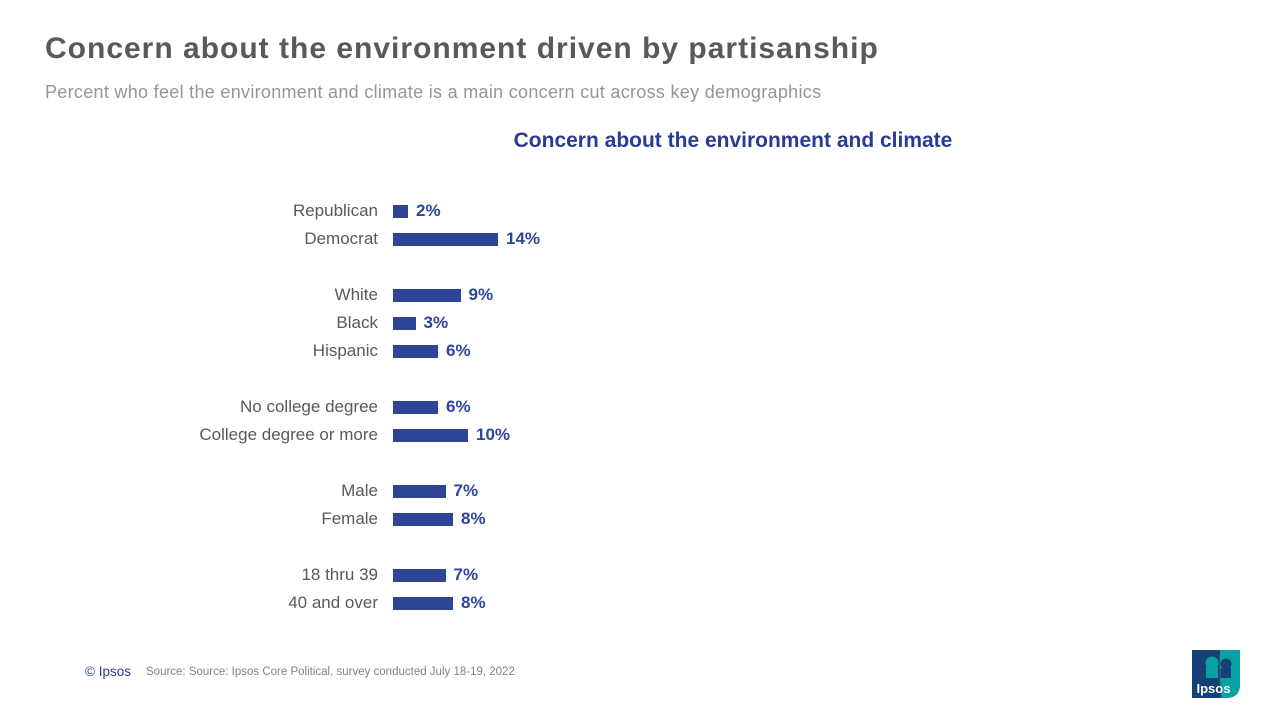 Image resolution: width=1280 pixels, height=720 pixels. Describe the element at coordinates (309, 406) in the screenshot. I see `category-label: No college degree` at that location.